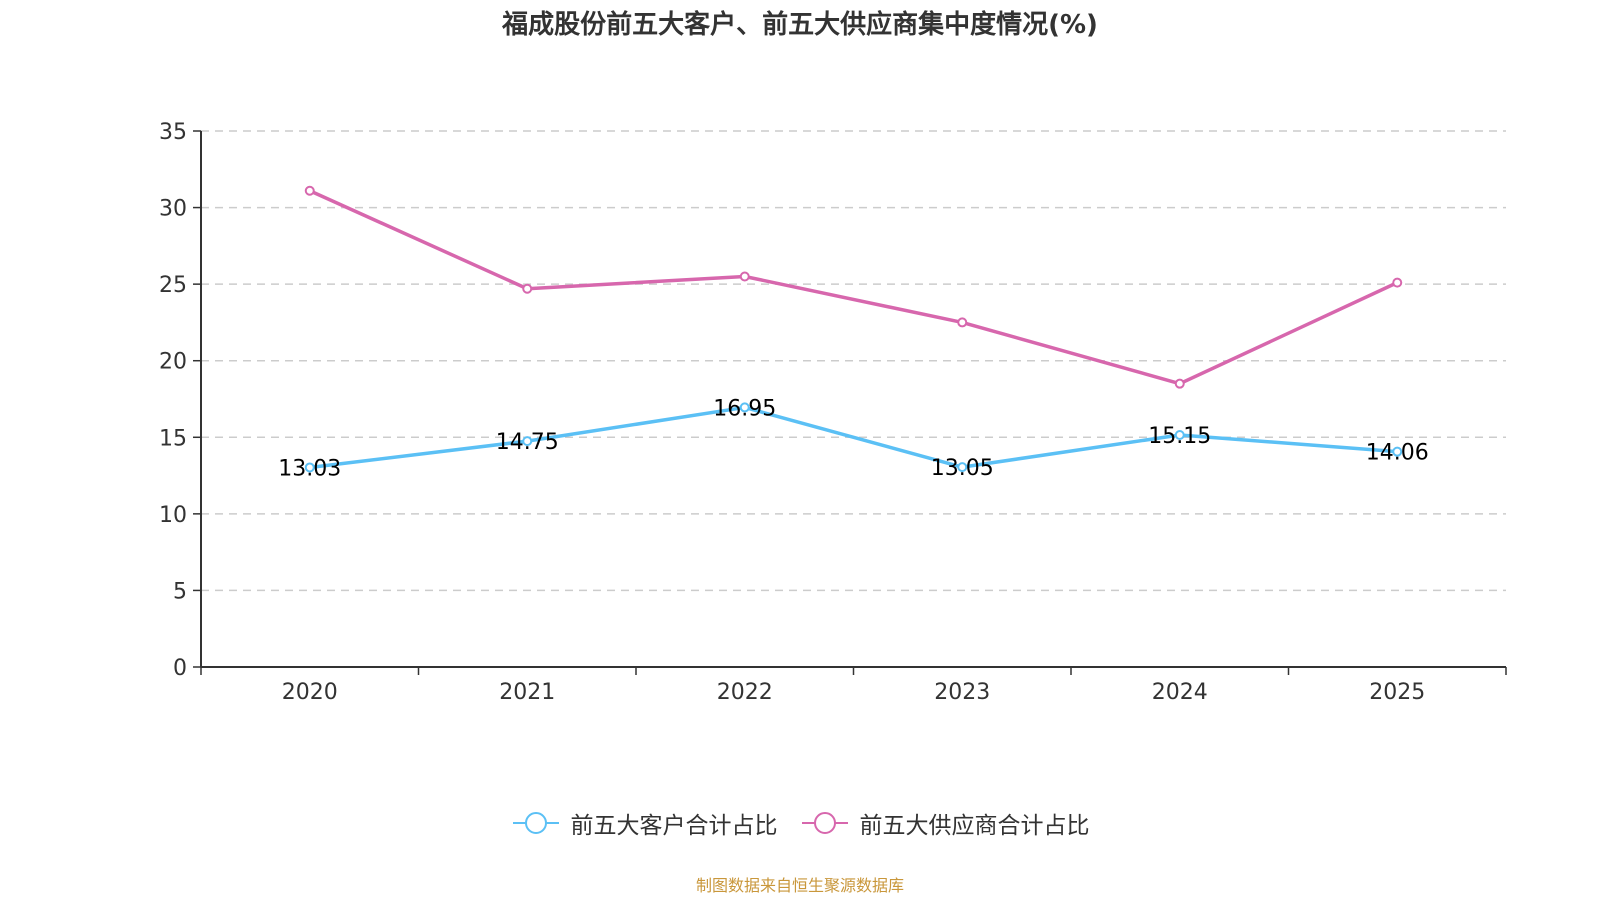  What do you see at coordinates (800, 25) in the screenshot?
I see `chart-title: 福成股份前五大客户、前五大供应商集中度情况(%)` at bounding box center [800, 25].